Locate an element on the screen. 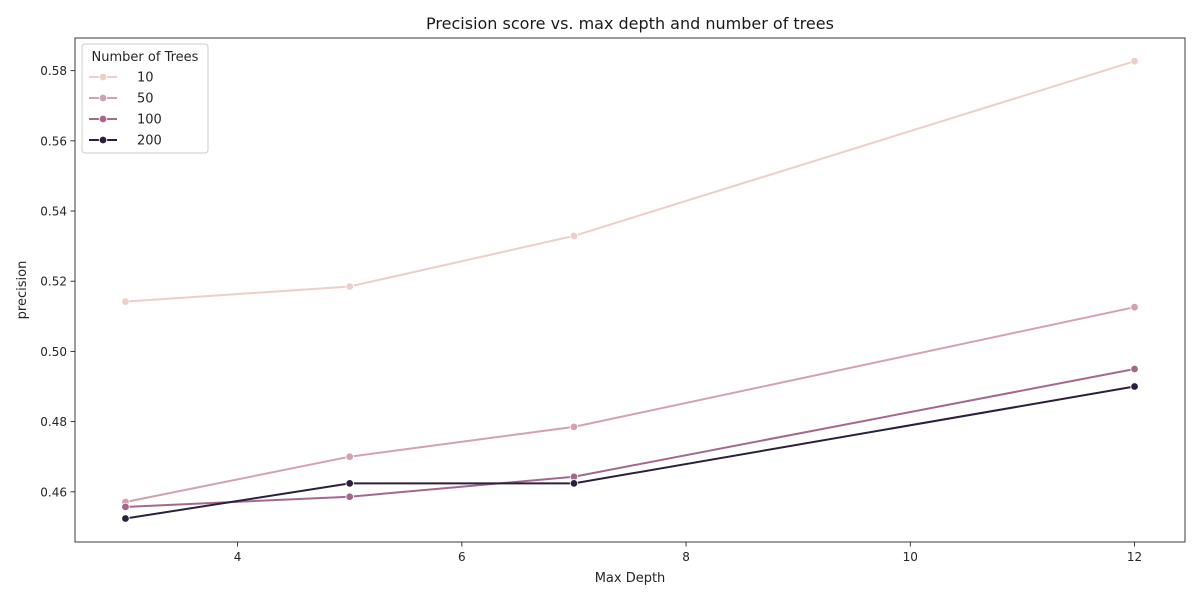 The image size is (1200, 600). x-axis-label: Max Depth is located at coordinates (630, 578).